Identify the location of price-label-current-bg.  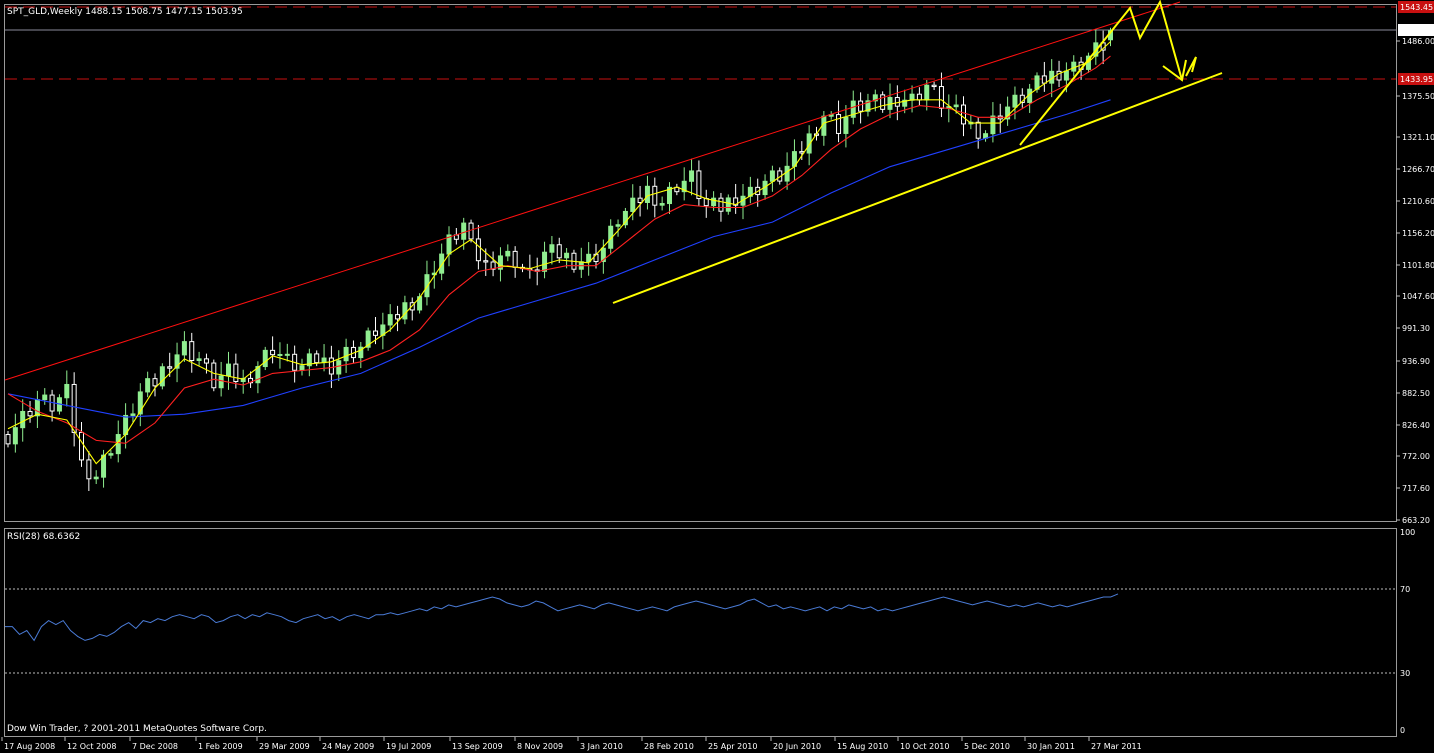
(1416, 30).